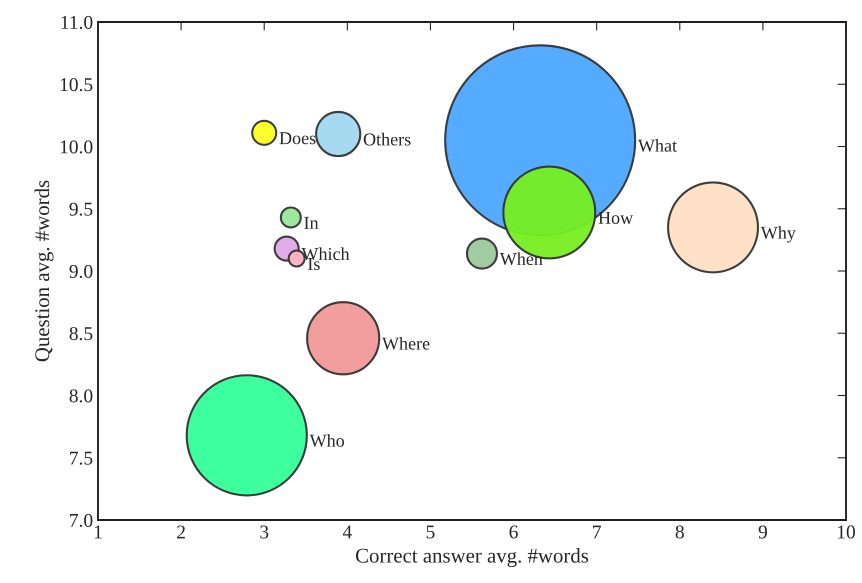 The width and height of the screenshot is (862, 583). Describe the element at coordinates (298, 138) in the screenshot. I see `series-label: Does` at that location.